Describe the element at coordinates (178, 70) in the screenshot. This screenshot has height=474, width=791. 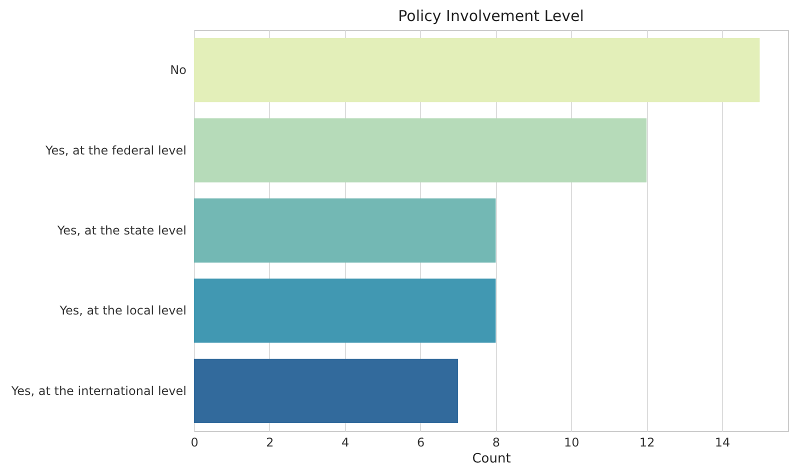
I see `y-tick-label: No` at that location.